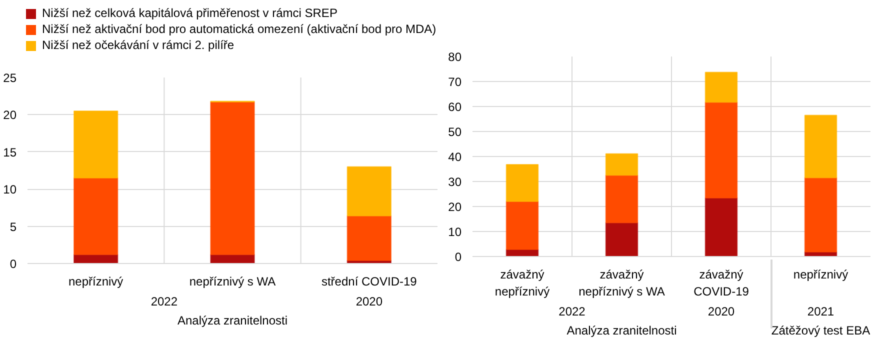 Image resolution: width=874 pixels, height=363 pixels. What do you see at coordinates (190, 13) in the screenshot?
I see `legend-label: Nižší než celková kapitálová přiměřenost v rámci SREP` at bounding box center [190, 13].